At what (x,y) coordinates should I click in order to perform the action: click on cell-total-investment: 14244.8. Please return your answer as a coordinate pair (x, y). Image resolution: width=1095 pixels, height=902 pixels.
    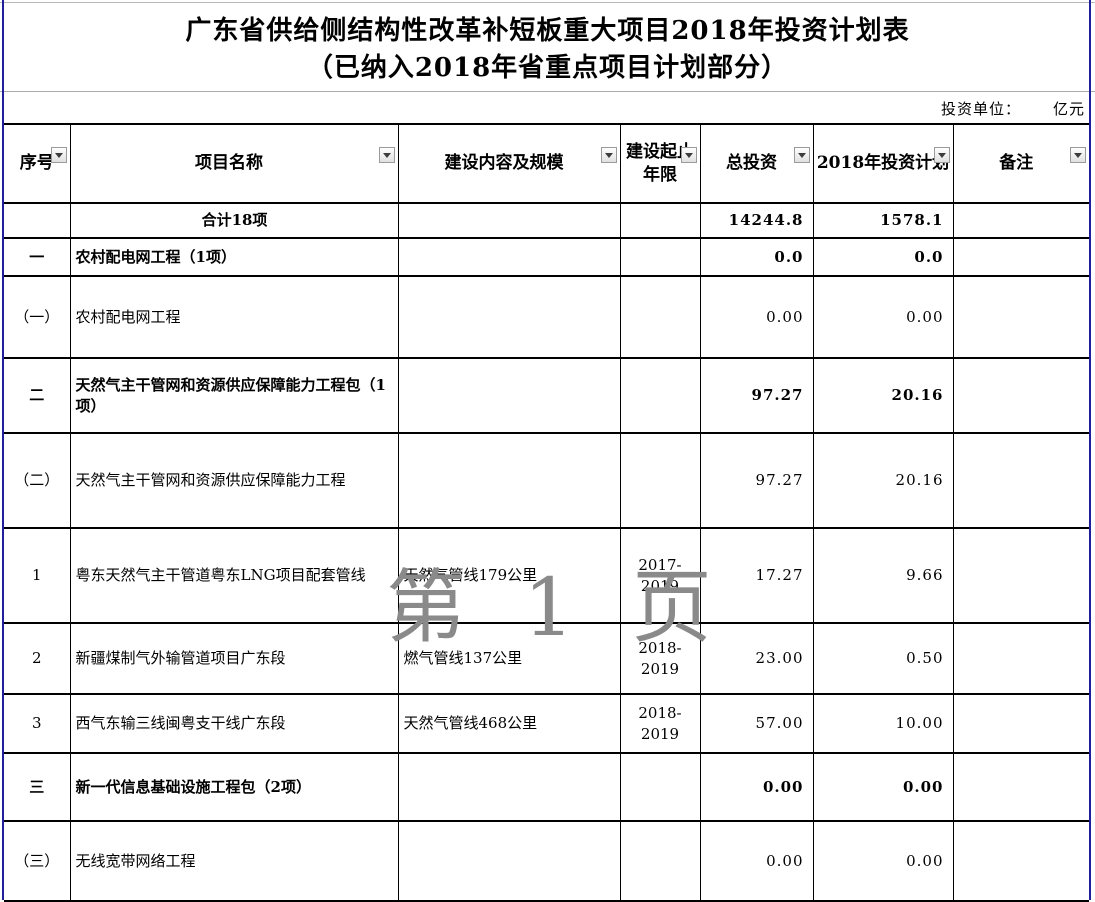
    Looking at the image, I should click on (756, 220).